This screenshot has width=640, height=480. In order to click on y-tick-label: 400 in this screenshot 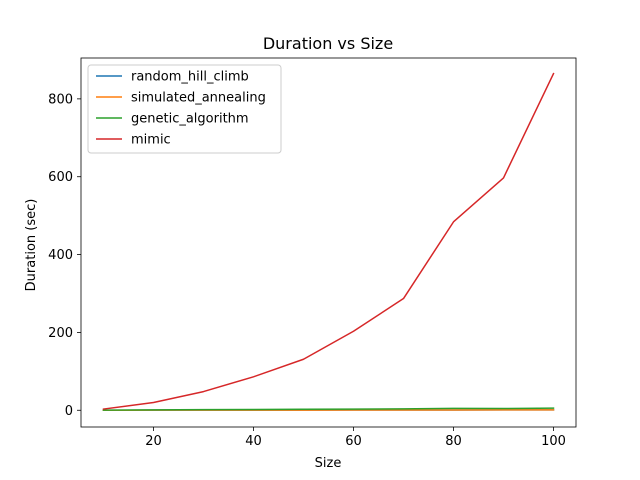, I will do `click(60, 255)`.